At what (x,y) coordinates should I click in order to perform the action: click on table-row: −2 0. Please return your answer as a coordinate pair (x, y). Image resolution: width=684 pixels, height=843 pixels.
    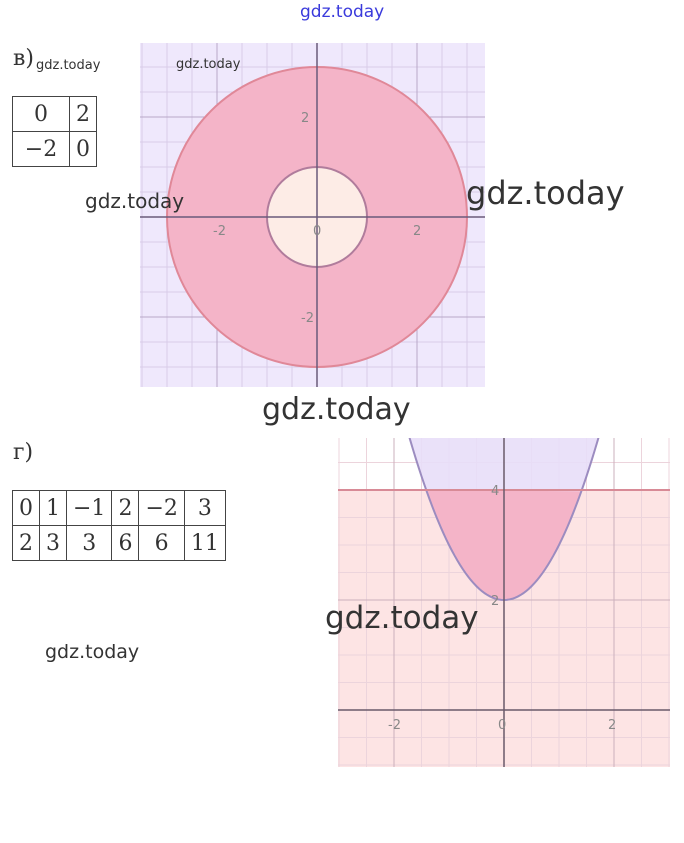
    Looking at the image, I should click on (54, 149).